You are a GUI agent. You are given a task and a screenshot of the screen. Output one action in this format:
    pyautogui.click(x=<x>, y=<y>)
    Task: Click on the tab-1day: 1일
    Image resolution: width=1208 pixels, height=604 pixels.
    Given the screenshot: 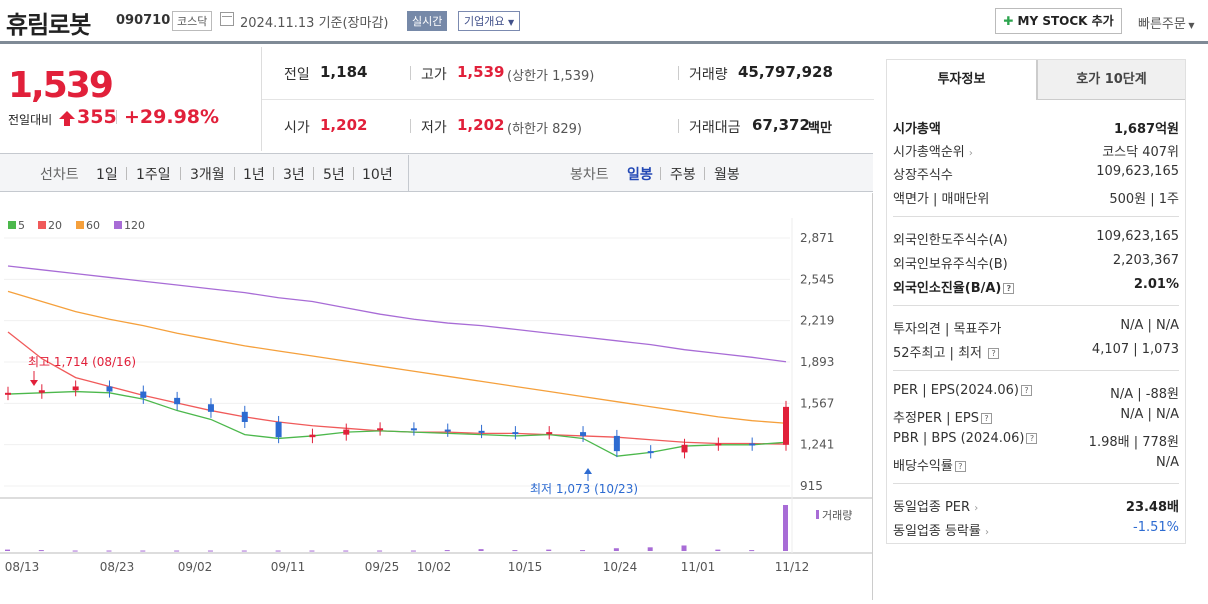 What is the action you would take?
    pyautogui.click(x=107, y=175)
    